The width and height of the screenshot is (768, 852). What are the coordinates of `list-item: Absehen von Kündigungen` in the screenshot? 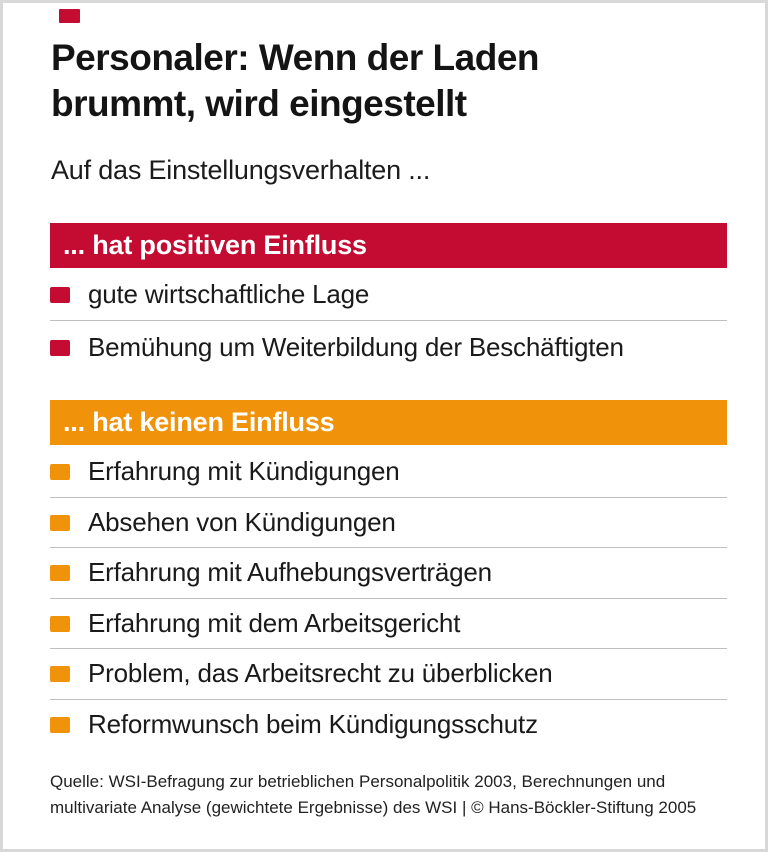 It's located at (388, 523).